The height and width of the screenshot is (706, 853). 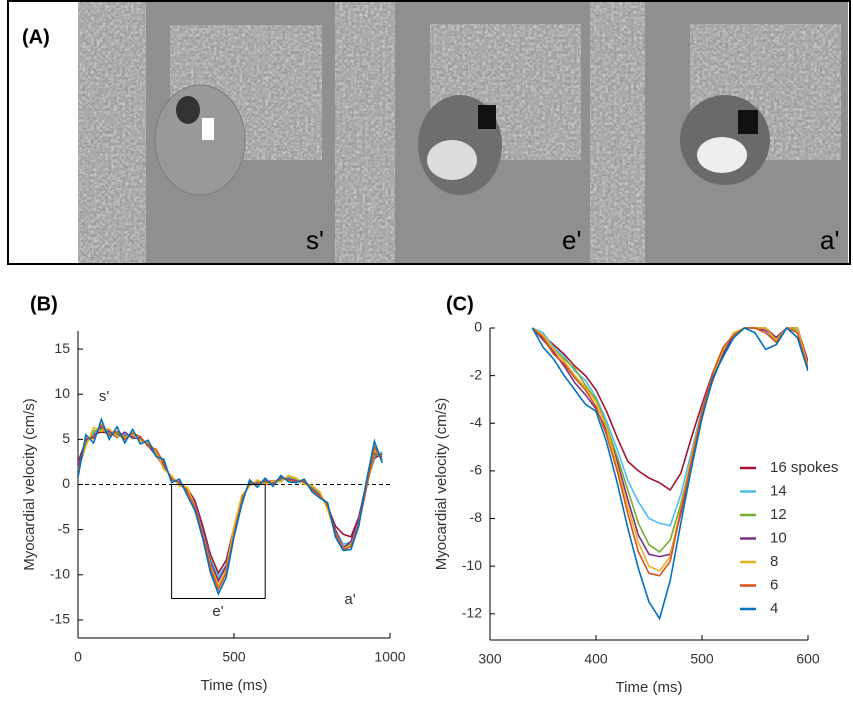 I want to click on legend-label: 4, so click(x=774, y=608).